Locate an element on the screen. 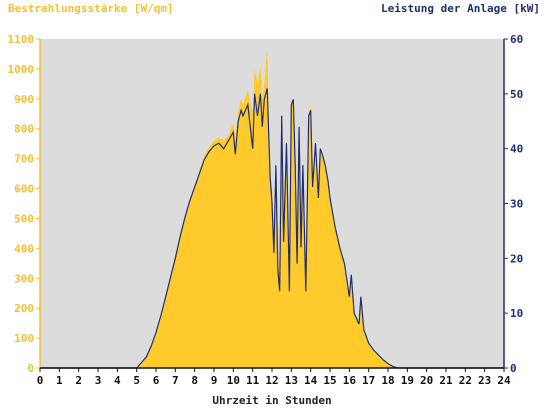 This screenshot has width=544, height=408. x-tick-label: 11 is located at coordinates (253, 380).